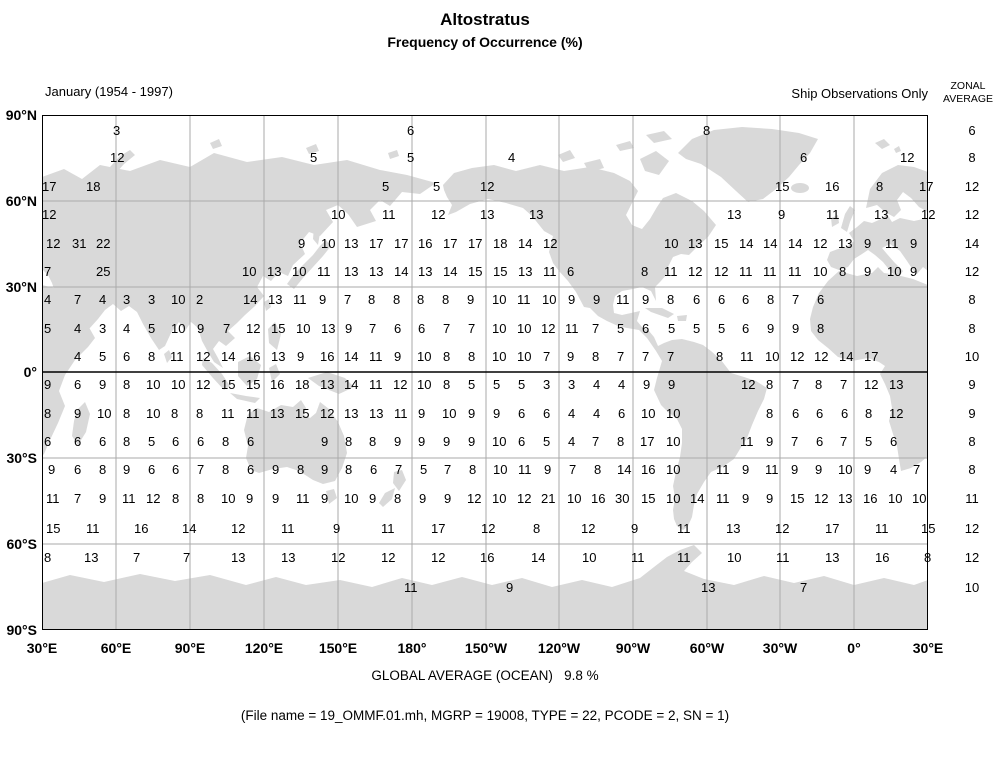 Image resolution: width=998 pixels, height=760 pixels. I want to click on y-tick-label: 90°N, so click(21, 115).